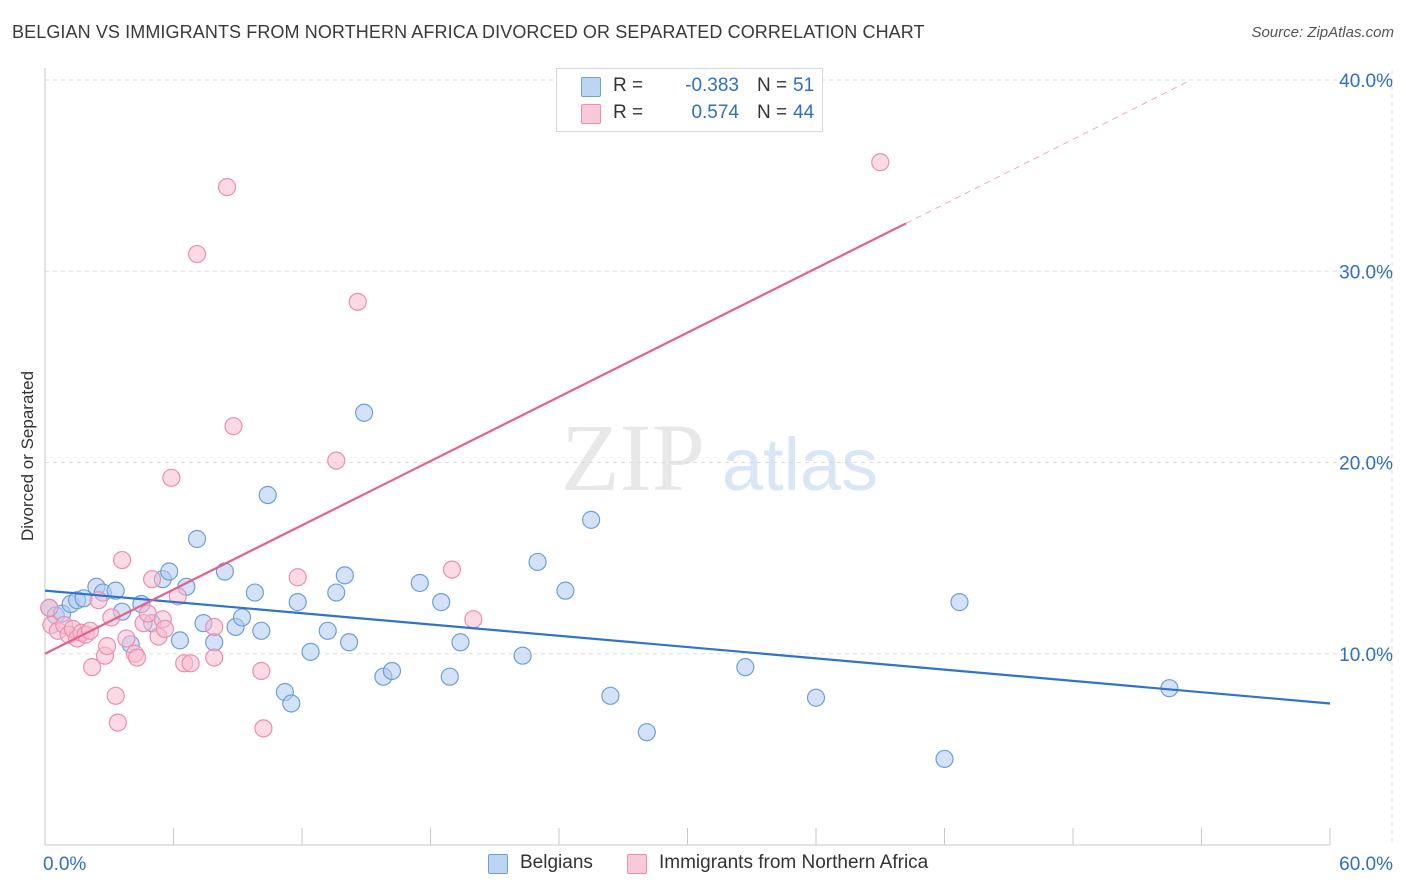 The width and height of the screenshot is (1406, 892). I want to click on immigrants-trend-extension, so click(1048, 151).